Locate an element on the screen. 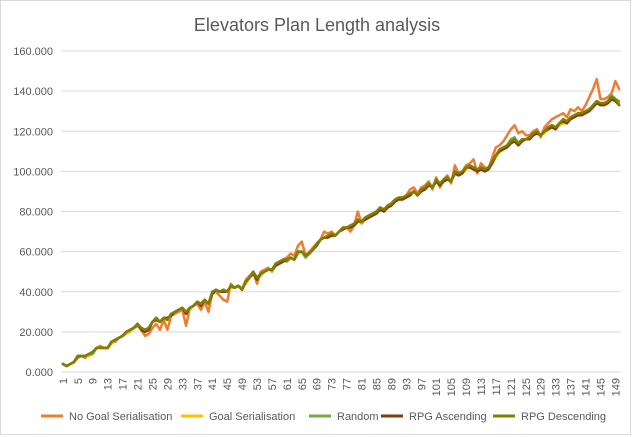  x-tick-label: 45 is located at coordinates (228, 384).